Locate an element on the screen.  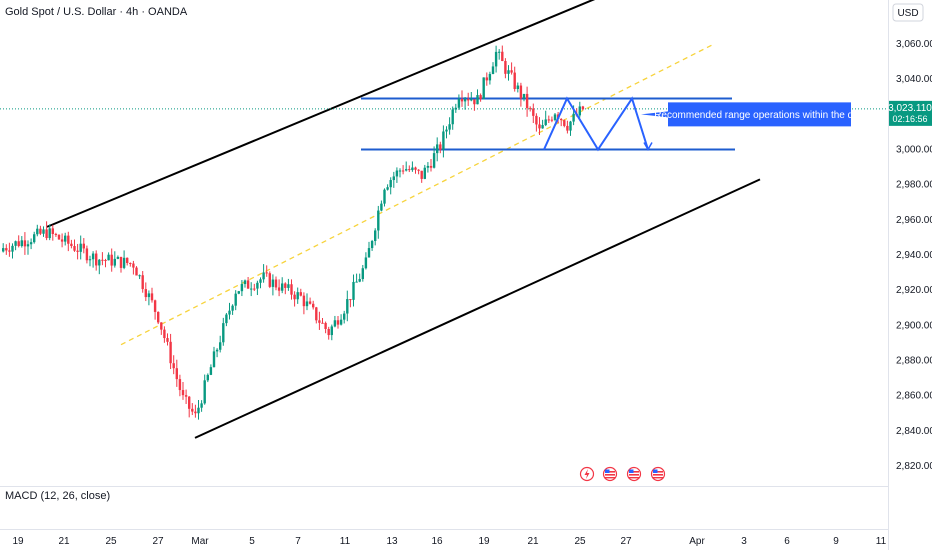
macd-label: MACD (12, 26, close) is located at coordinates (57, 496).